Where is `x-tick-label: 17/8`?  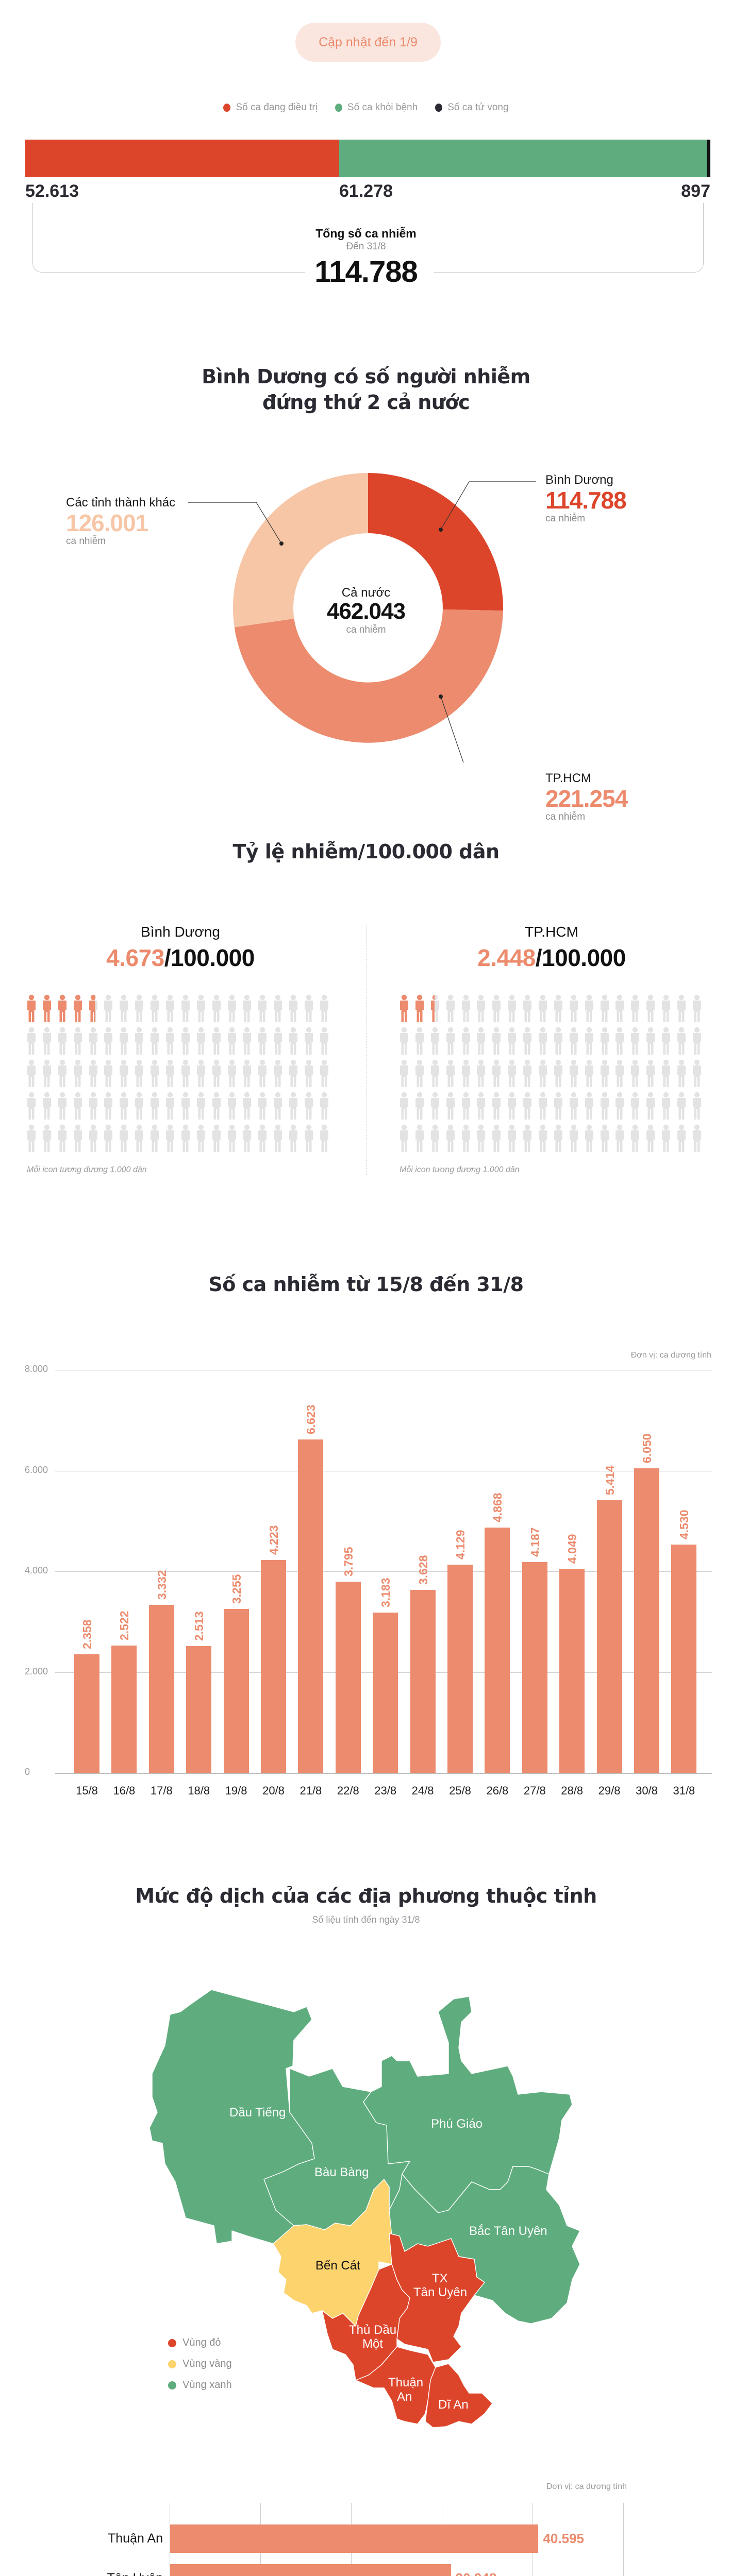
x-tick-label: 17/8 is located at coordinates (161, 1790).